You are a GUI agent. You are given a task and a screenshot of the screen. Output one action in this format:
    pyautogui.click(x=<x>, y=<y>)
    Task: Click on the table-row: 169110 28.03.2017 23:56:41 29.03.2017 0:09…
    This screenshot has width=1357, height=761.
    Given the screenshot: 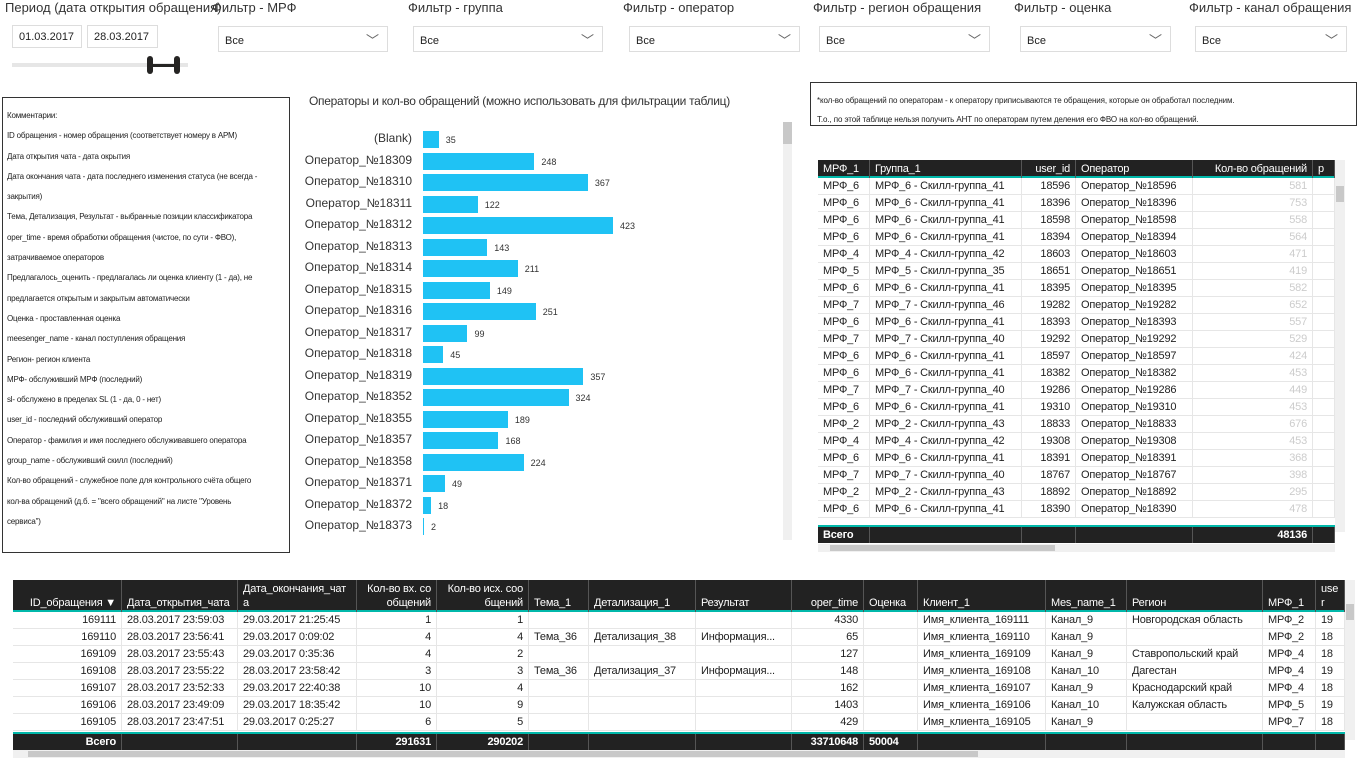 What is the action you would take?
    pyautogui.click(x=679, y=637)
    